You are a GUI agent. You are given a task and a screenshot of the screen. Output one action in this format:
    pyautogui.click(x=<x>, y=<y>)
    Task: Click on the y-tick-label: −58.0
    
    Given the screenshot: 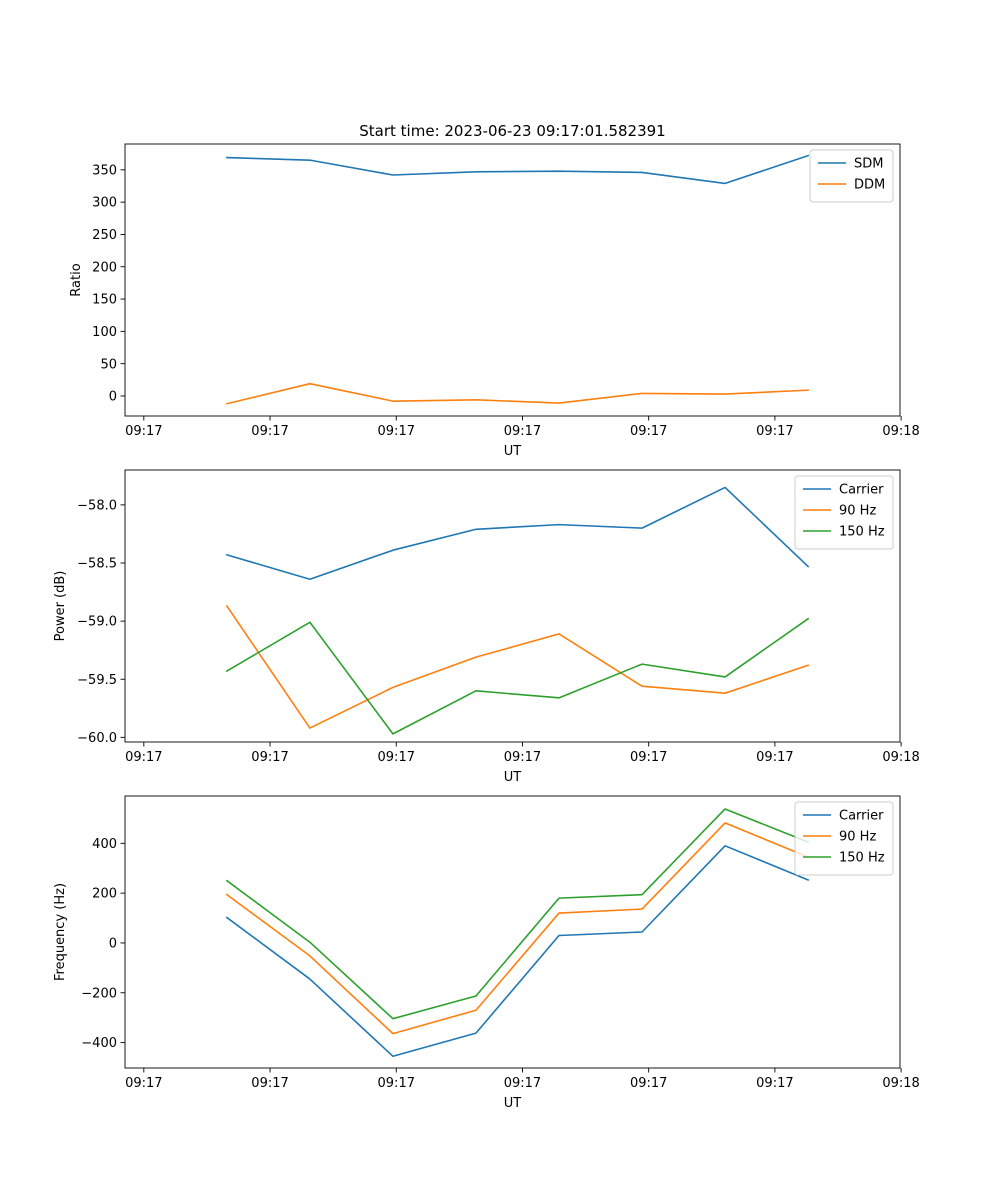 What is the action you would take?
    pyautogui.click(x=97, y=505)
    